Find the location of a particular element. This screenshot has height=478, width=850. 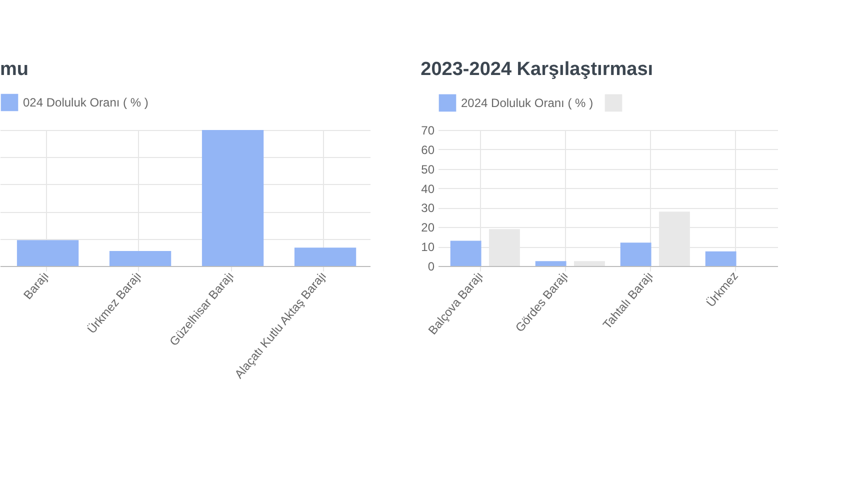

y-tick-label: 0 is located at coordinates (431, 267).